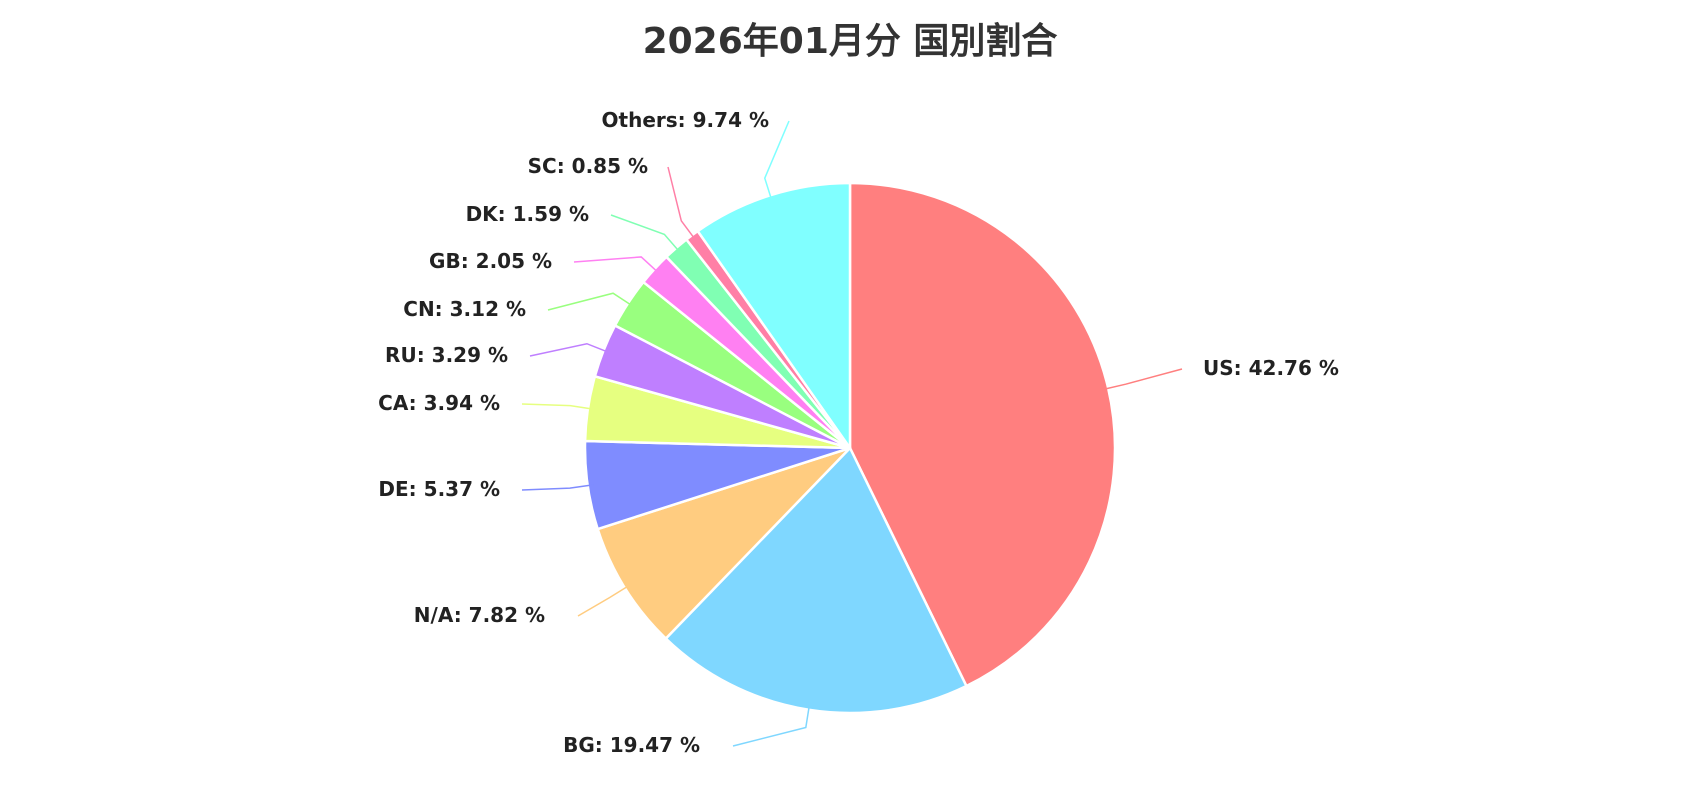 The width and height of the screenshot is (1700, 800). What do you see at coordinates (446, 355) in the screenshot?
I see `slice-label-ru: RU: 3.29 %` at bounding box center [446, 355].